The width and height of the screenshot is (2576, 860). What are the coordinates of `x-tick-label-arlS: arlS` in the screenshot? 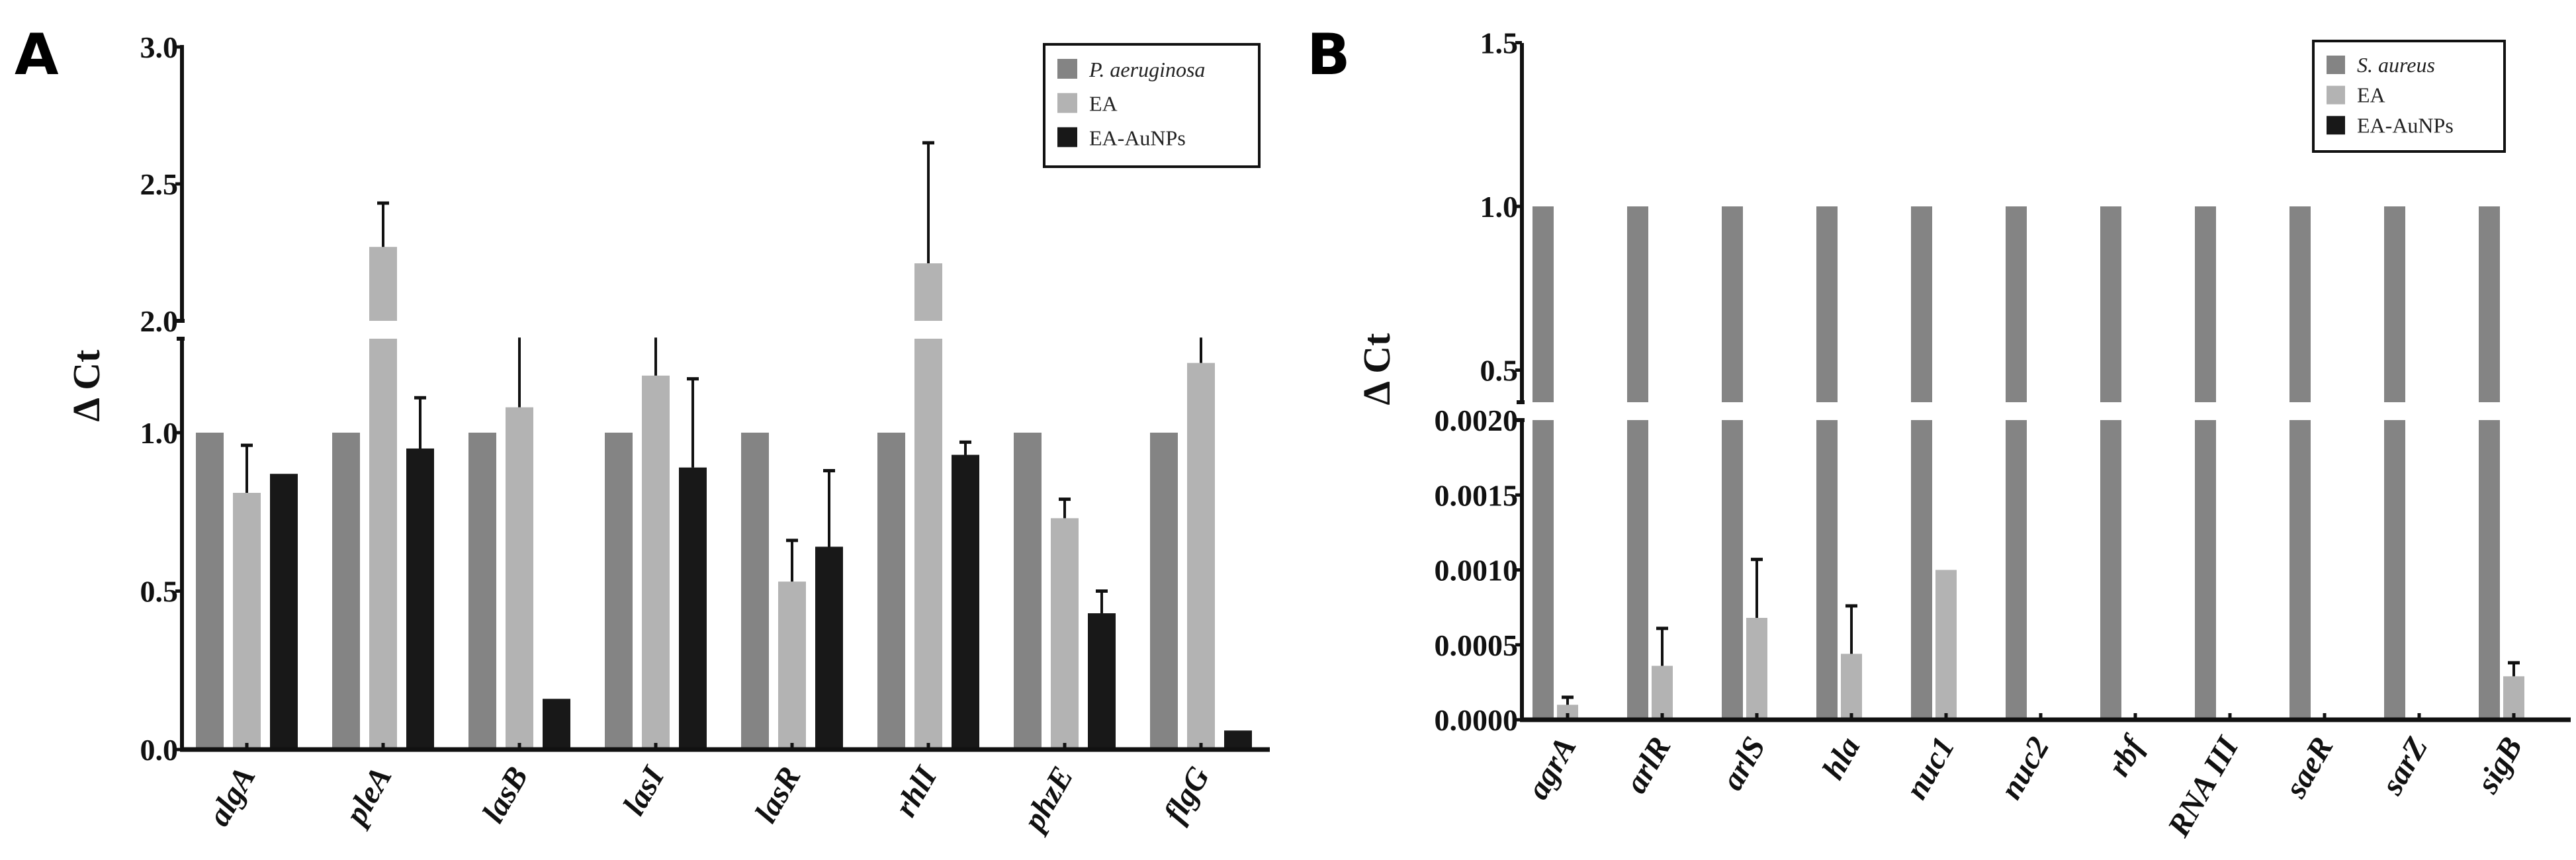 It's located at (1743, 763).